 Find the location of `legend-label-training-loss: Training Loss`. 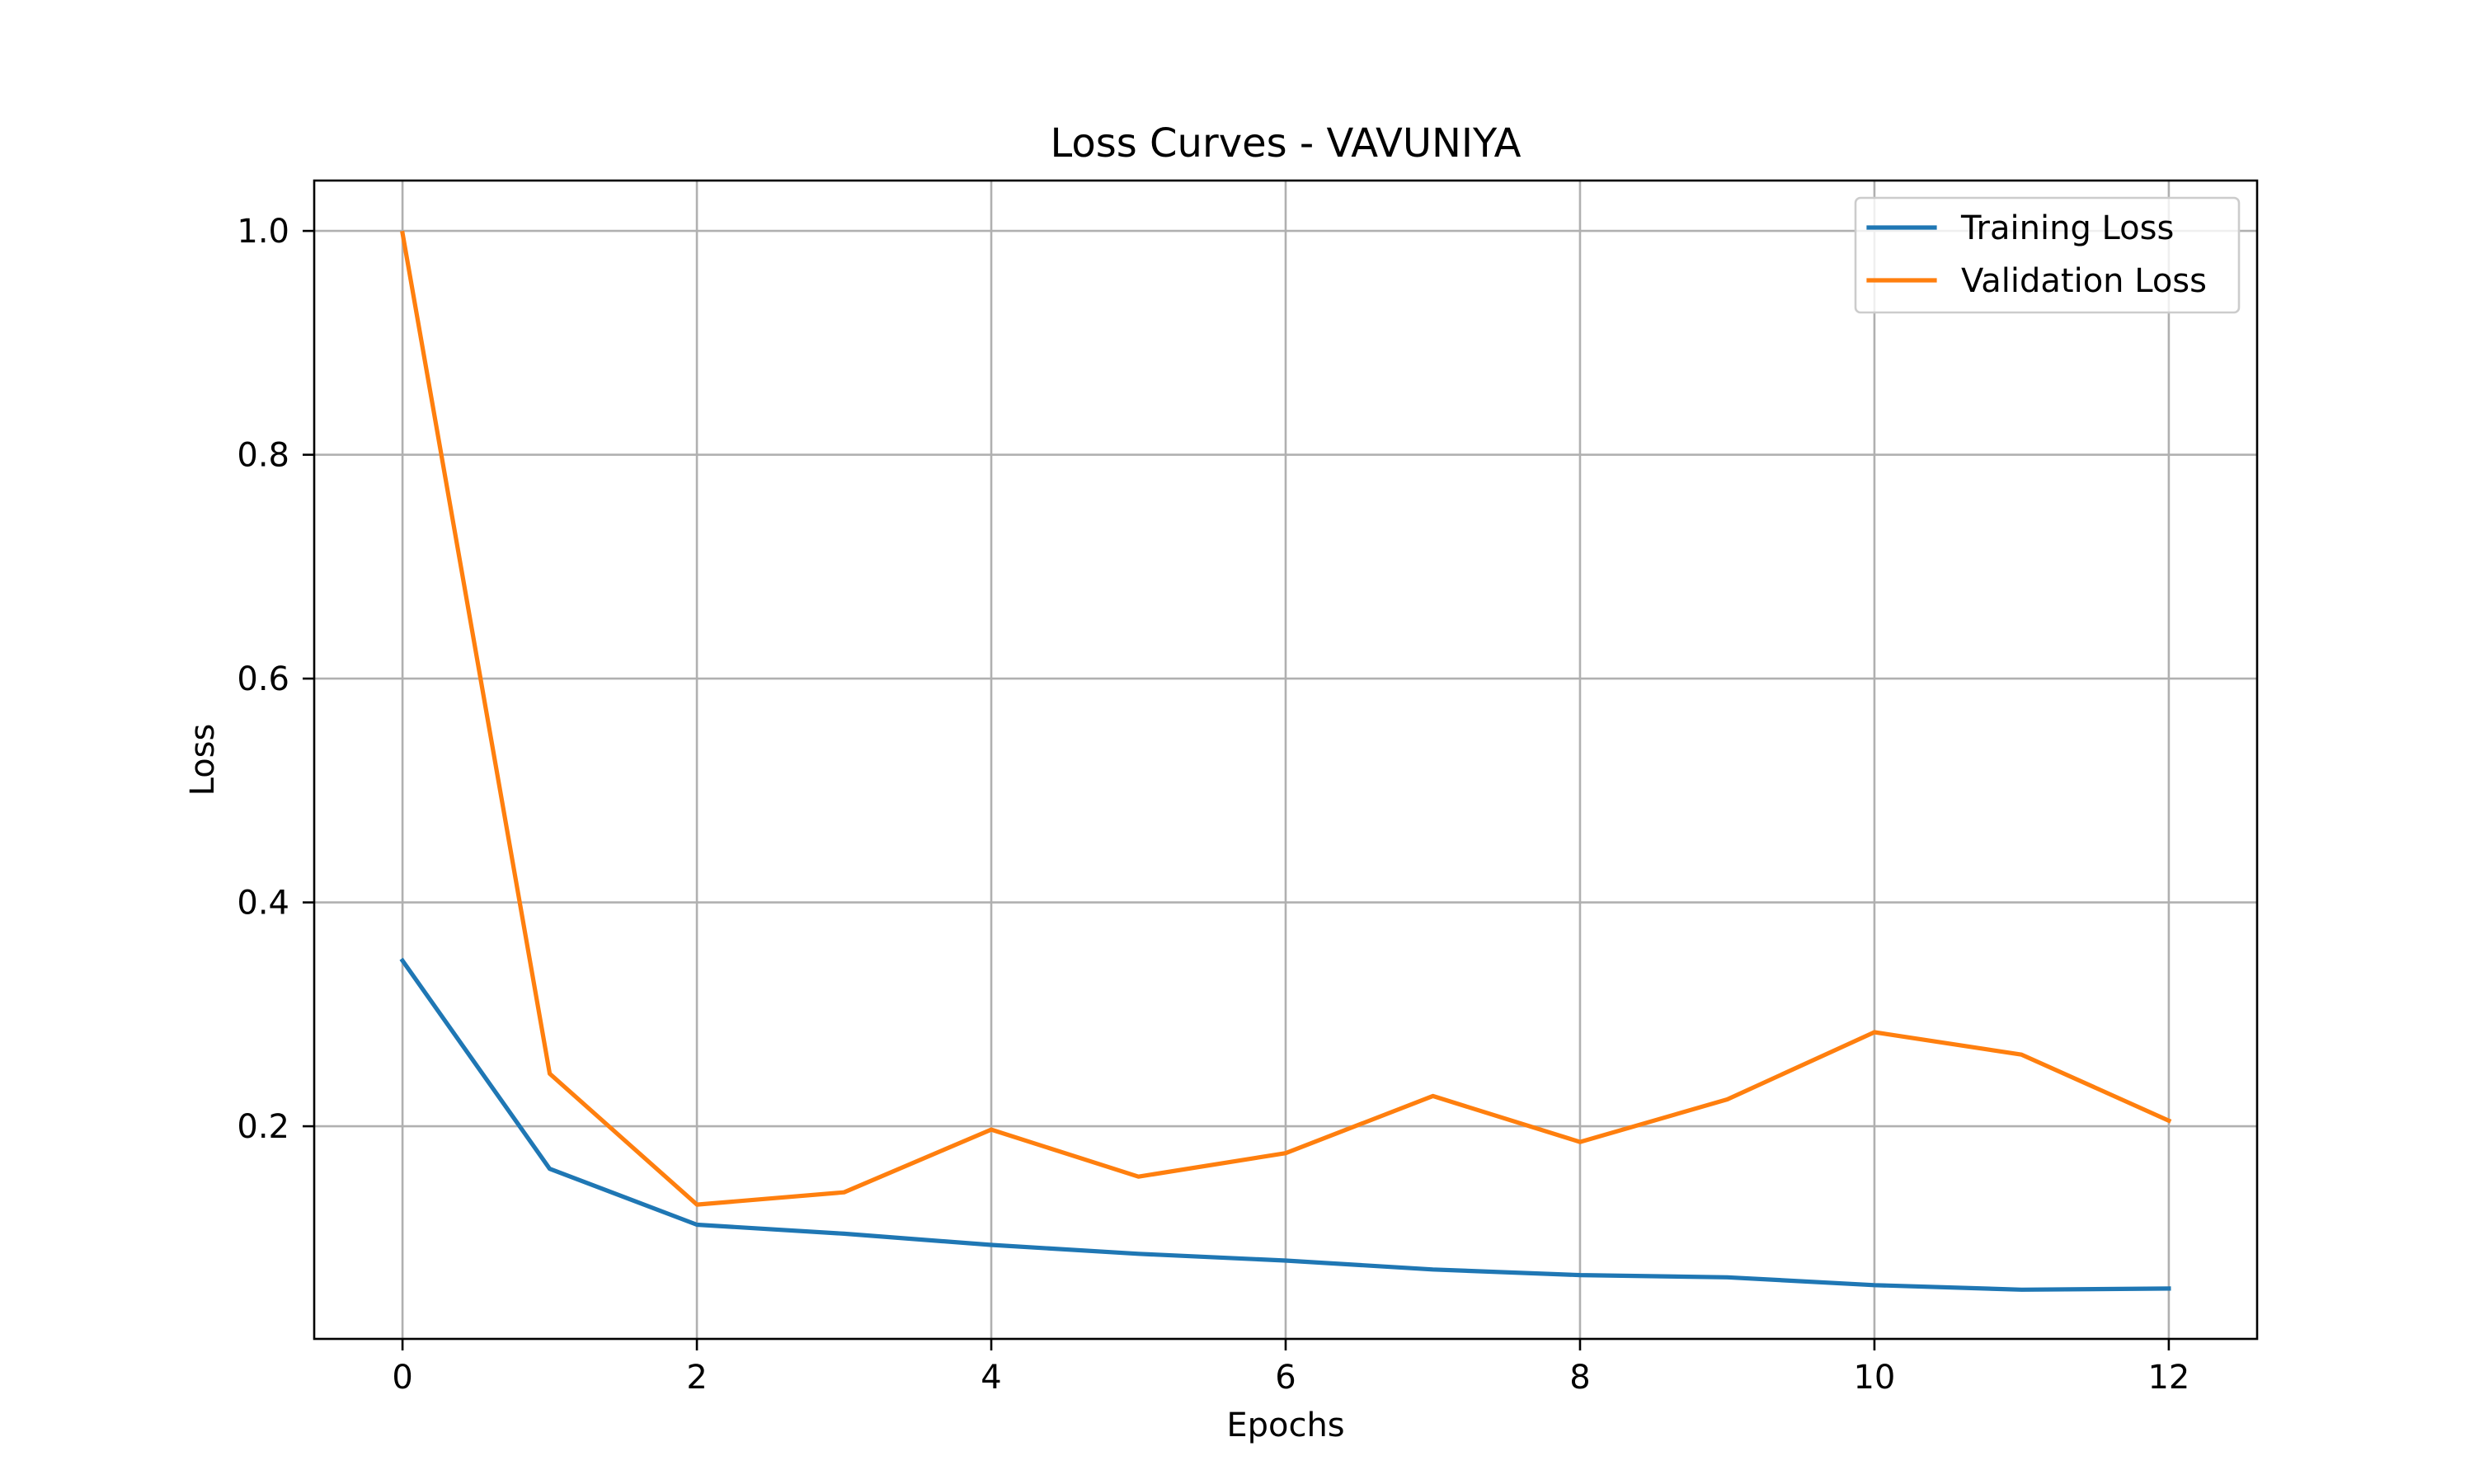

legend-label-training-loss: Training Loss is located at coordinates (2067, 228).